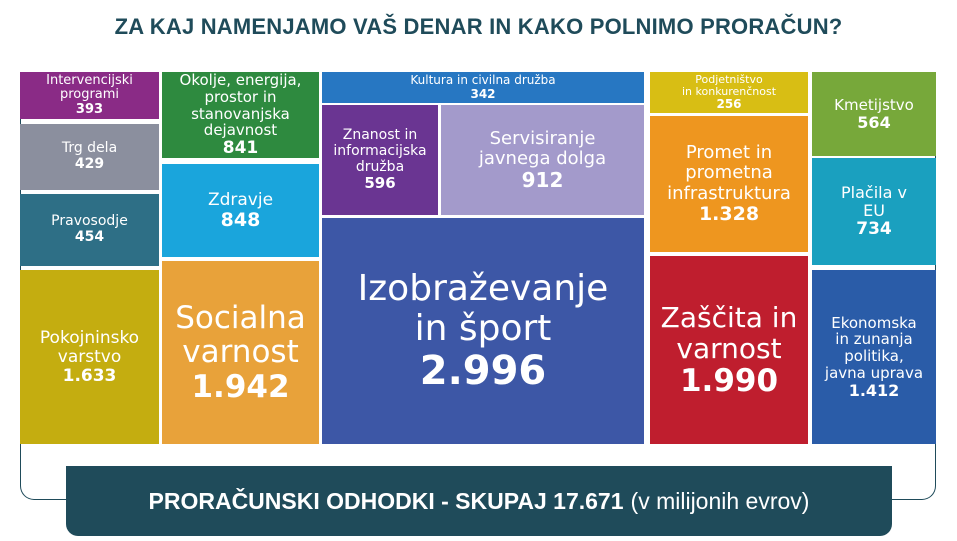 This screenshot has width=957, height=541. Describe the element at coordinates (240, 148) in the screenshot. I see `tile-value: 841` at that location.